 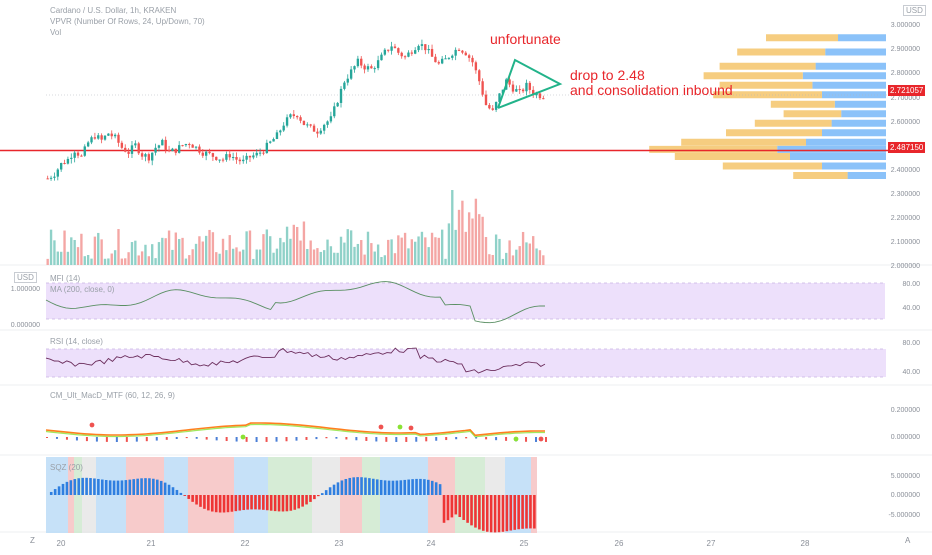 What do you see at coordinates (89, 495) in the screenshot?
I see `sqz-bg-segment` at bounding box center [89, 495].